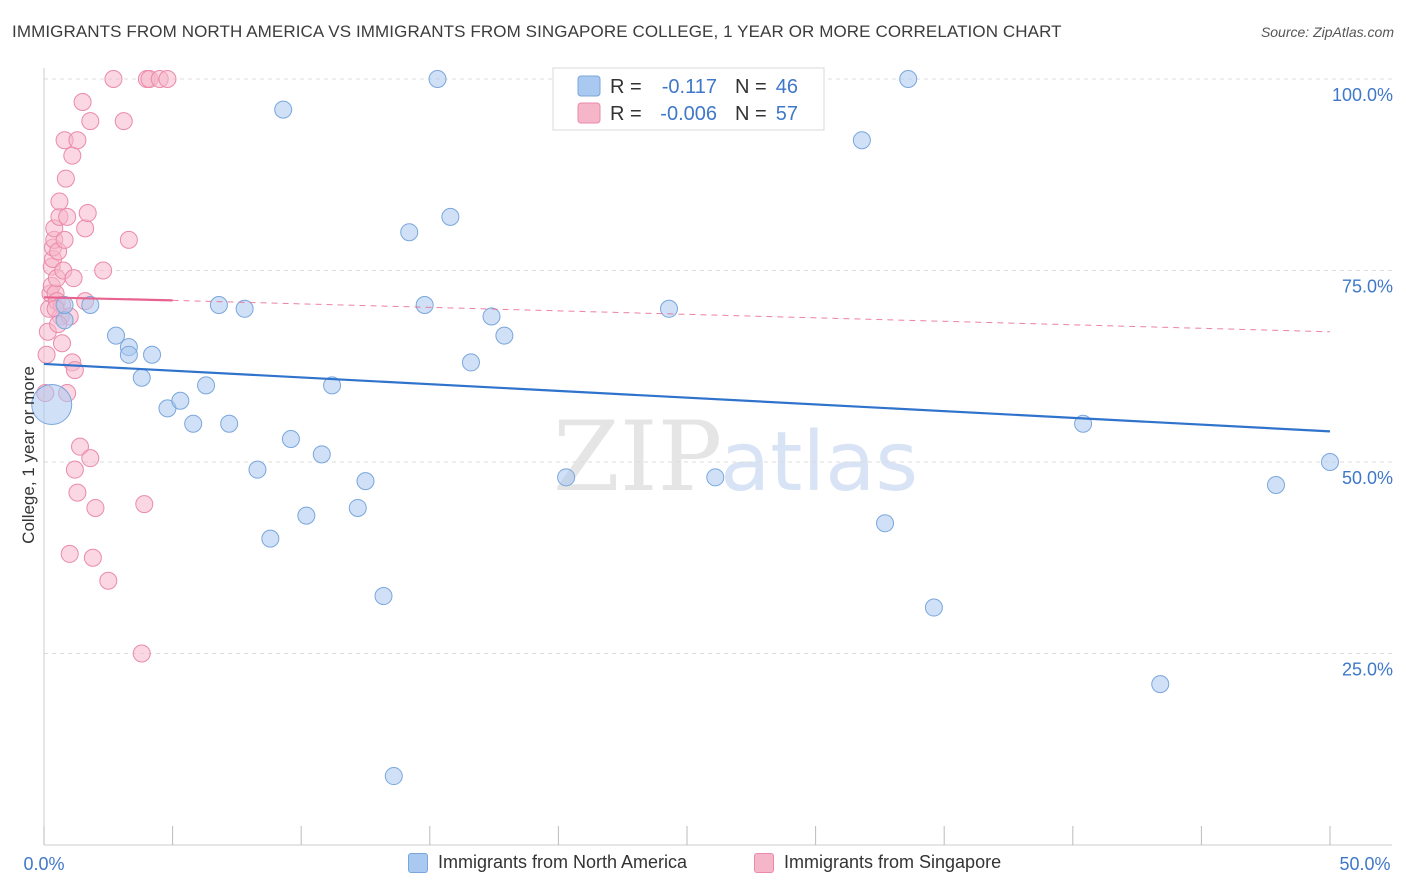 This screenshot has width=1406, height=892. I want to click on legend-n-label-2: N =, so click(751, 114).